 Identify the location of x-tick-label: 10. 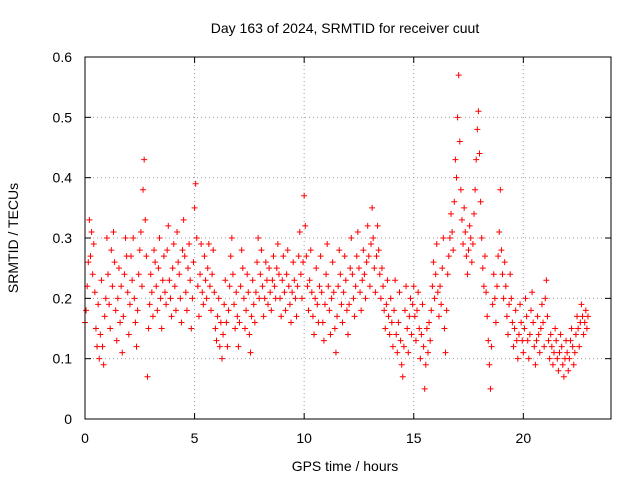
(304, 438).